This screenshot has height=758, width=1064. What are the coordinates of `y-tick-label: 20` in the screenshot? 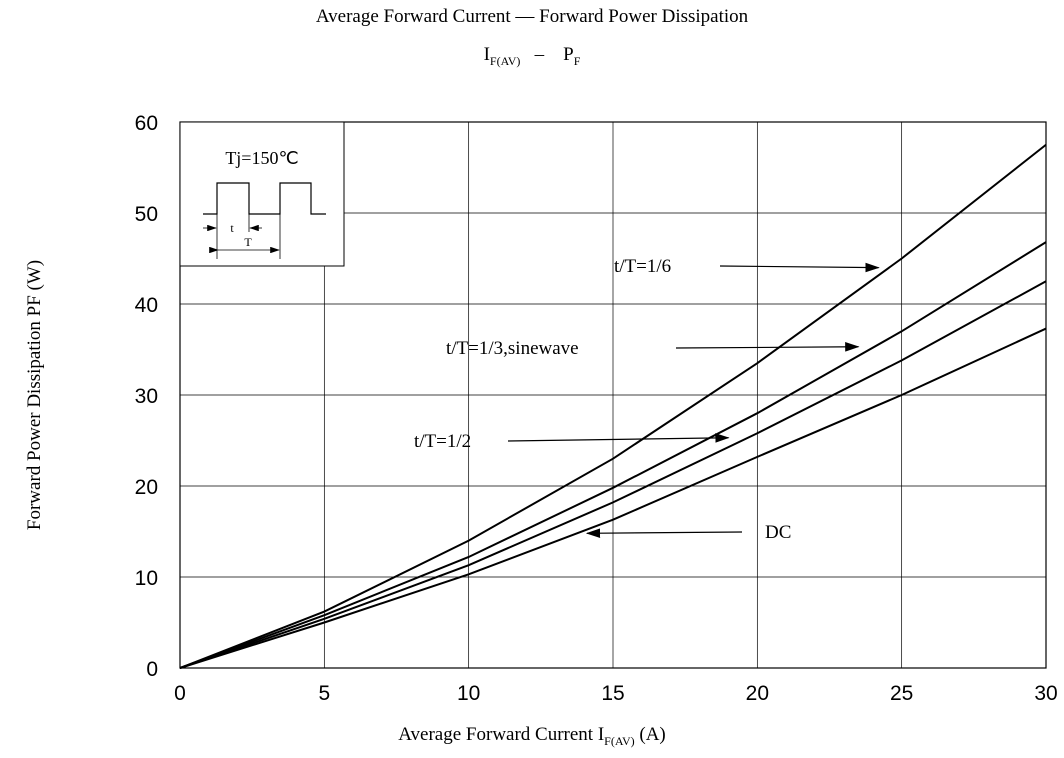 It's located at (146, 487).